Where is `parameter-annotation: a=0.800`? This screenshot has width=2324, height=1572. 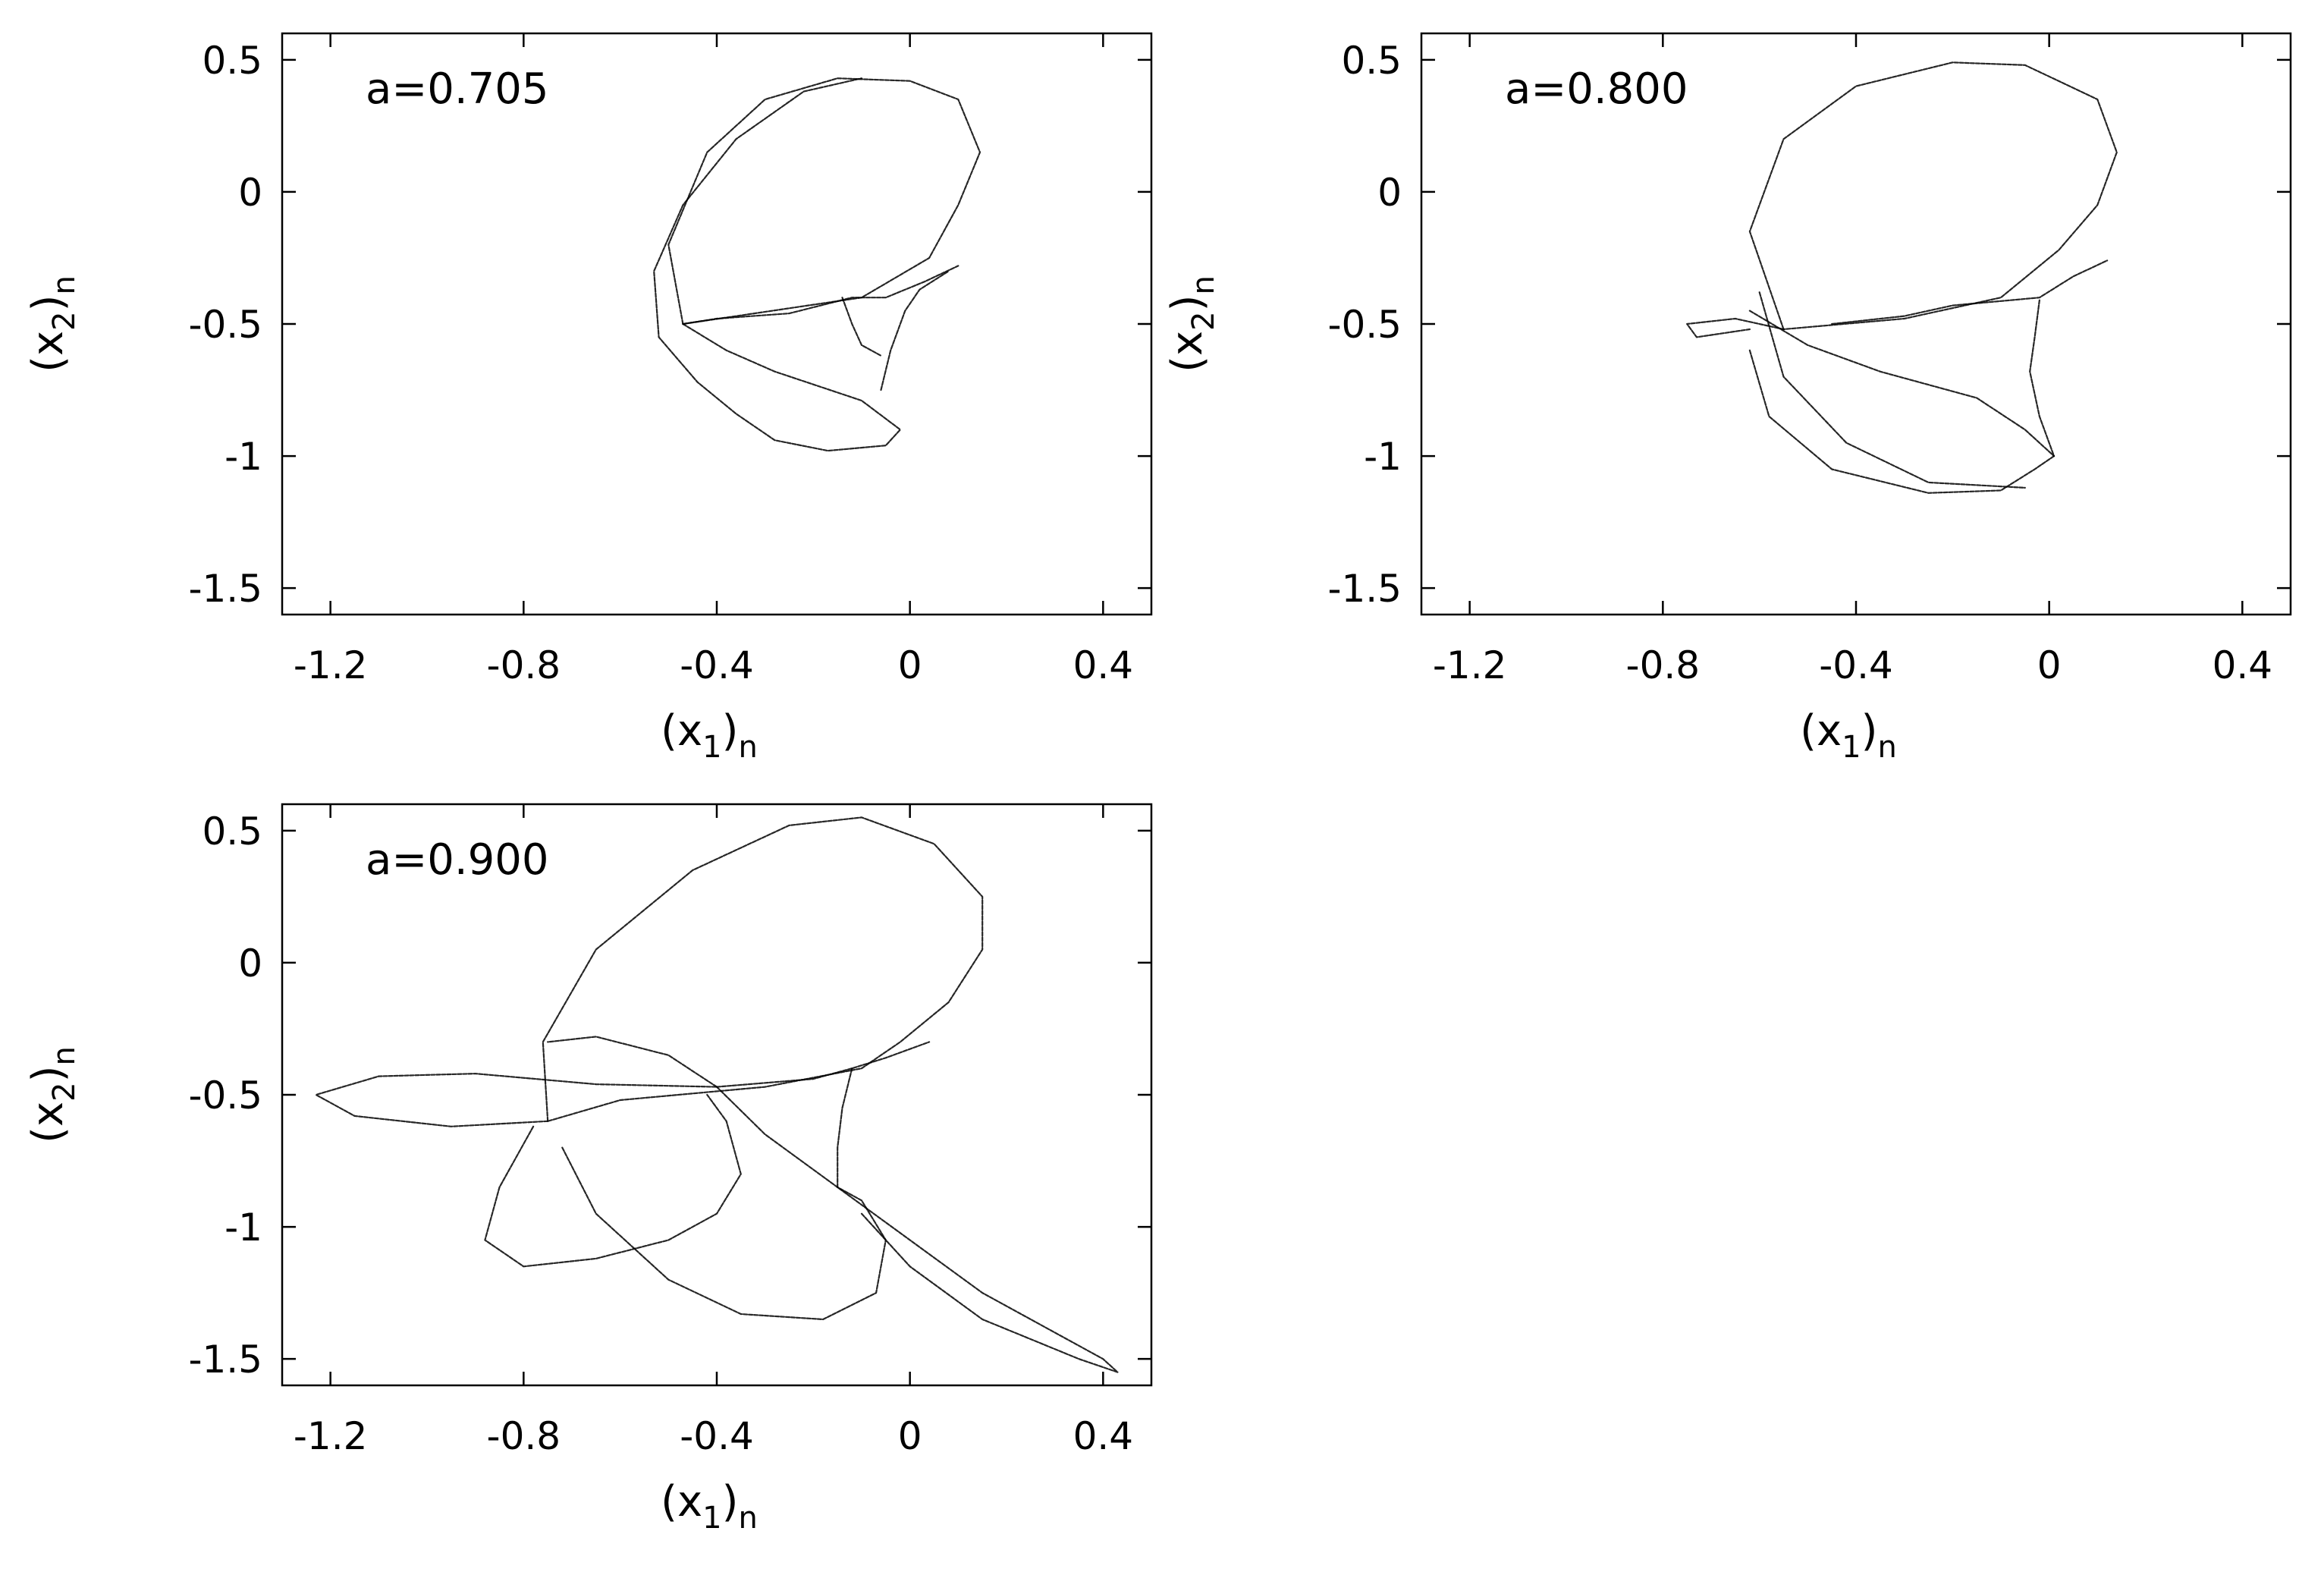
parameter-annotation: a=0.800 is located at coordinates (1596, 89).